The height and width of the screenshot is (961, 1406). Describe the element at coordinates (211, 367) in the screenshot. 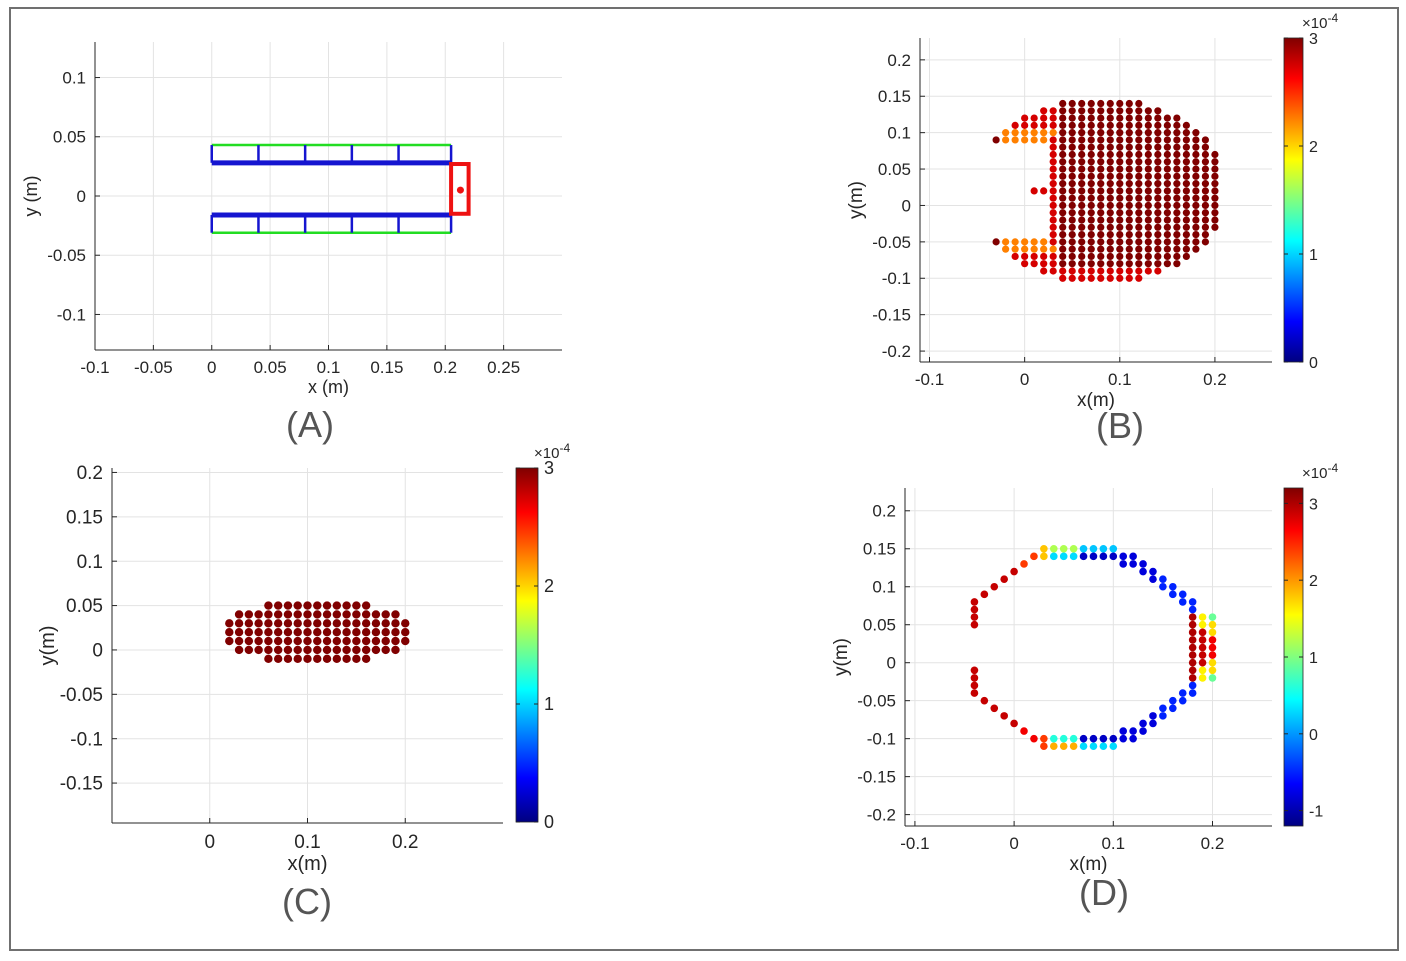

I see `x-tick-label: 0` at that location.